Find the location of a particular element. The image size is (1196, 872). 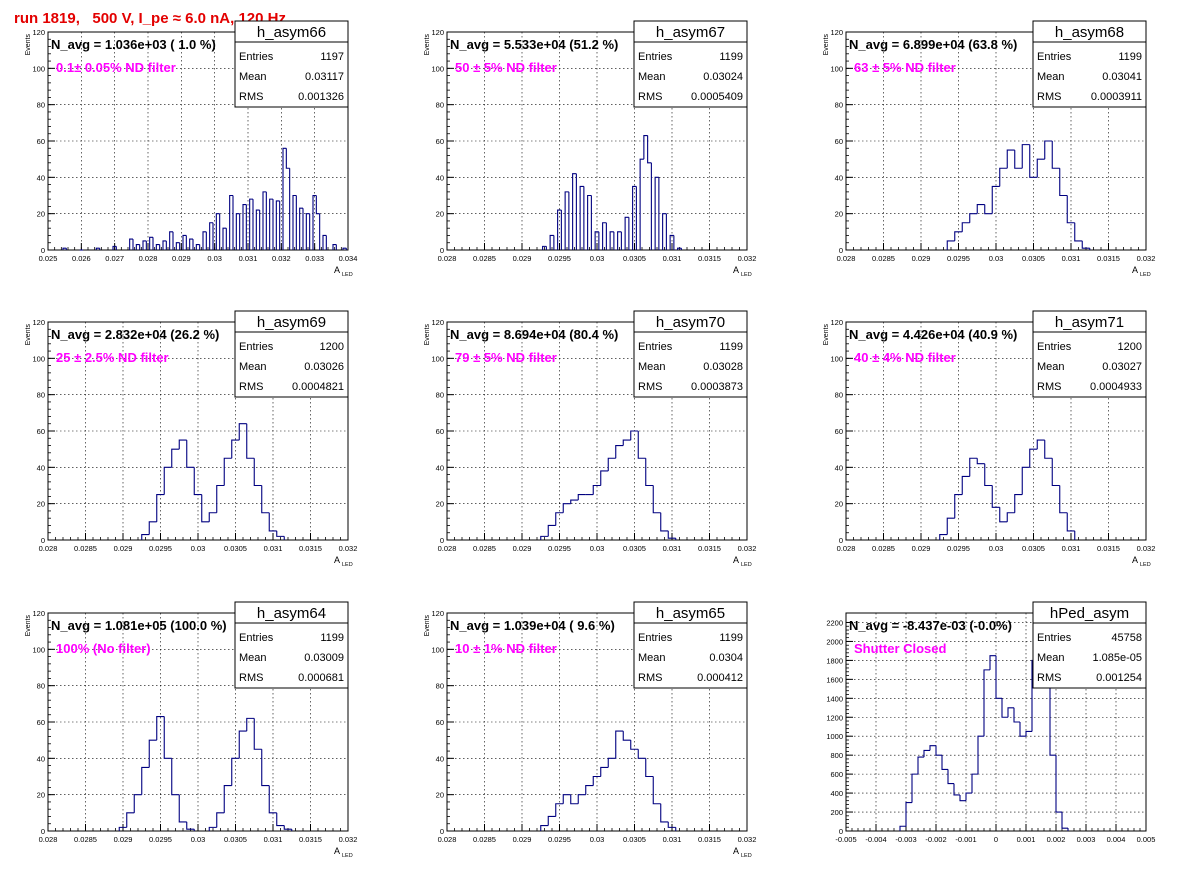

stats-title: h_asym70 is located at coordinates (690, 322).